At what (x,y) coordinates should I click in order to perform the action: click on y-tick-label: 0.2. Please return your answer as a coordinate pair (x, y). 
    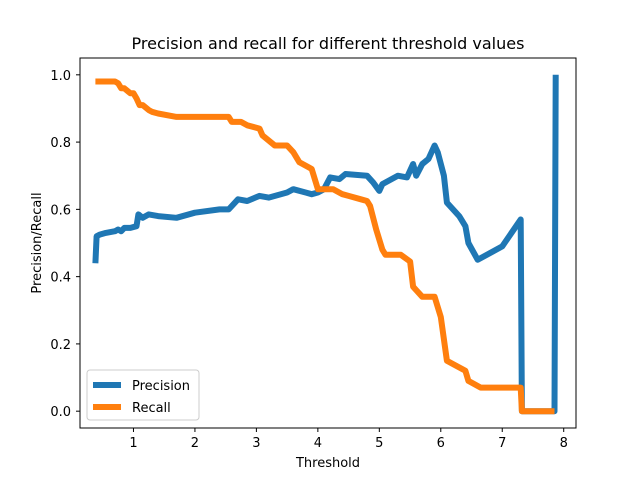
    Looking at the image, I should click on (60, 345).